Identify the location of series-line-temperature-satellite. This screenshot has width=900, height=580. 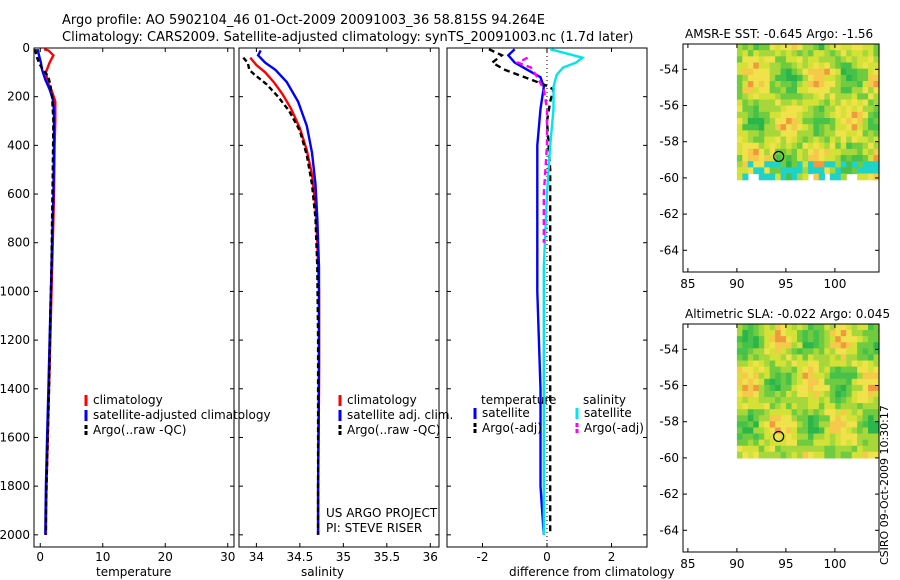
(526, 291).